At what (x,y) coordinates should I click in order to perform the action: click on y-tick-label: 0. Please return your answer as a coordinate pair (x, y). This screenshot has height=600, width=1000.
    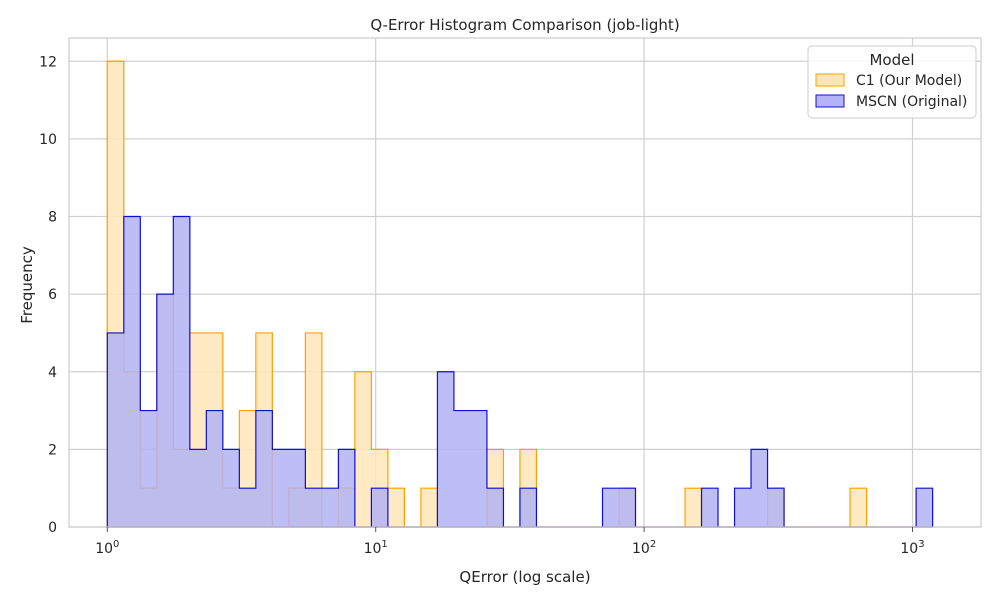
    Looking at the image, I should click on (52, 528).